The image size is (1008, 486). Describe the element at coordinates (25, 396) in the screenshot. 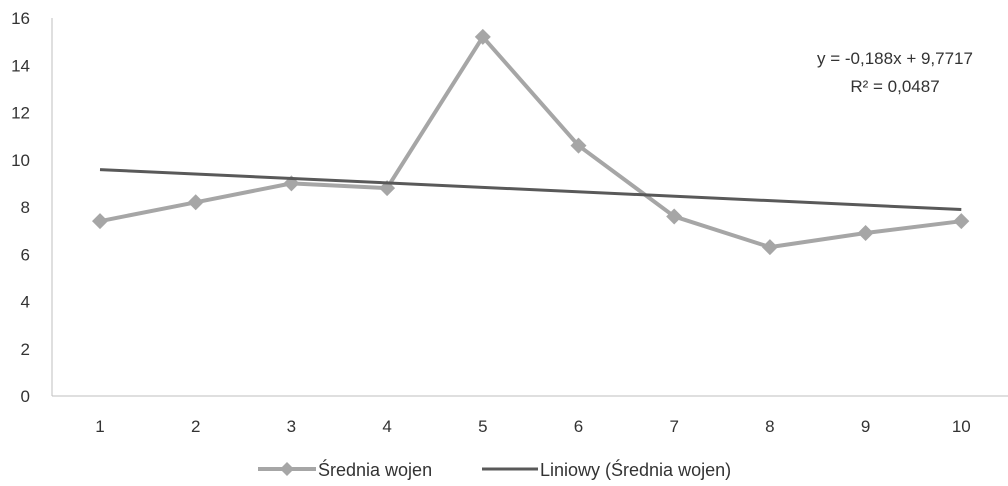

I see `y-tick-label: 0` at that location.